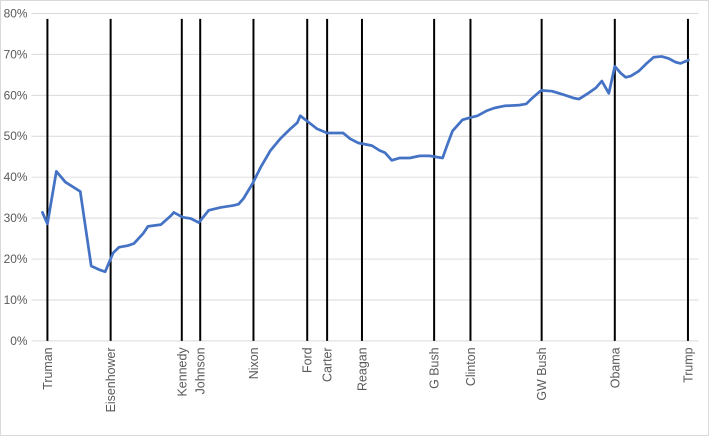 The image size is (709, 436). Describe the element at coordinates (435, 368) in the screenshot. I see `x-axis-president-label: G Bush` at that location.